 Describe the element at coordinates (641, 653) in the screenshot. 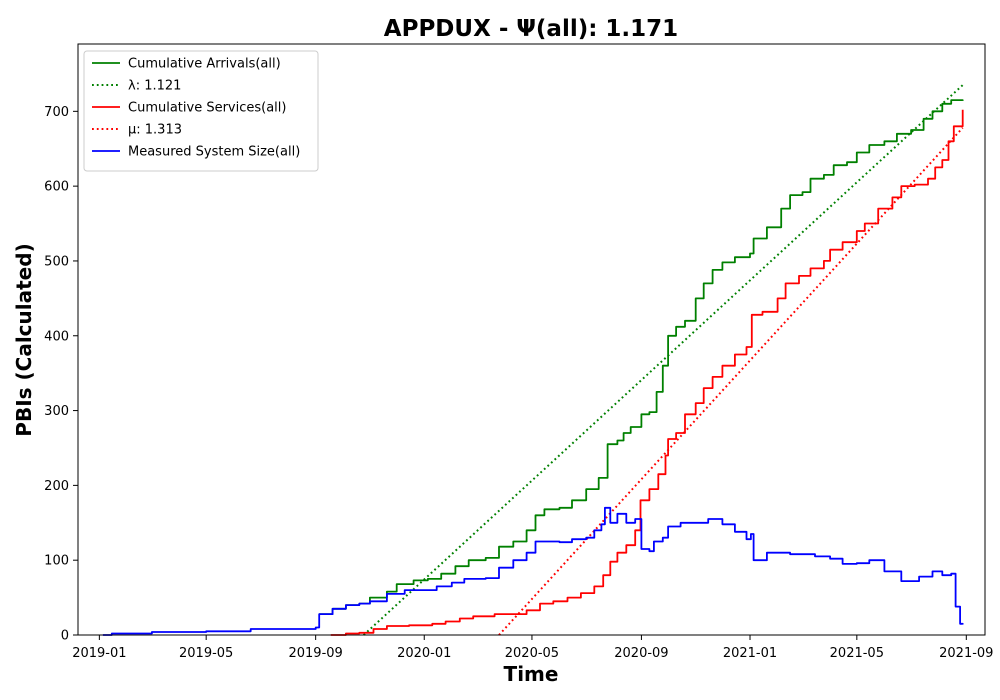

I see `x-tick-label: 2020-09` at that location.